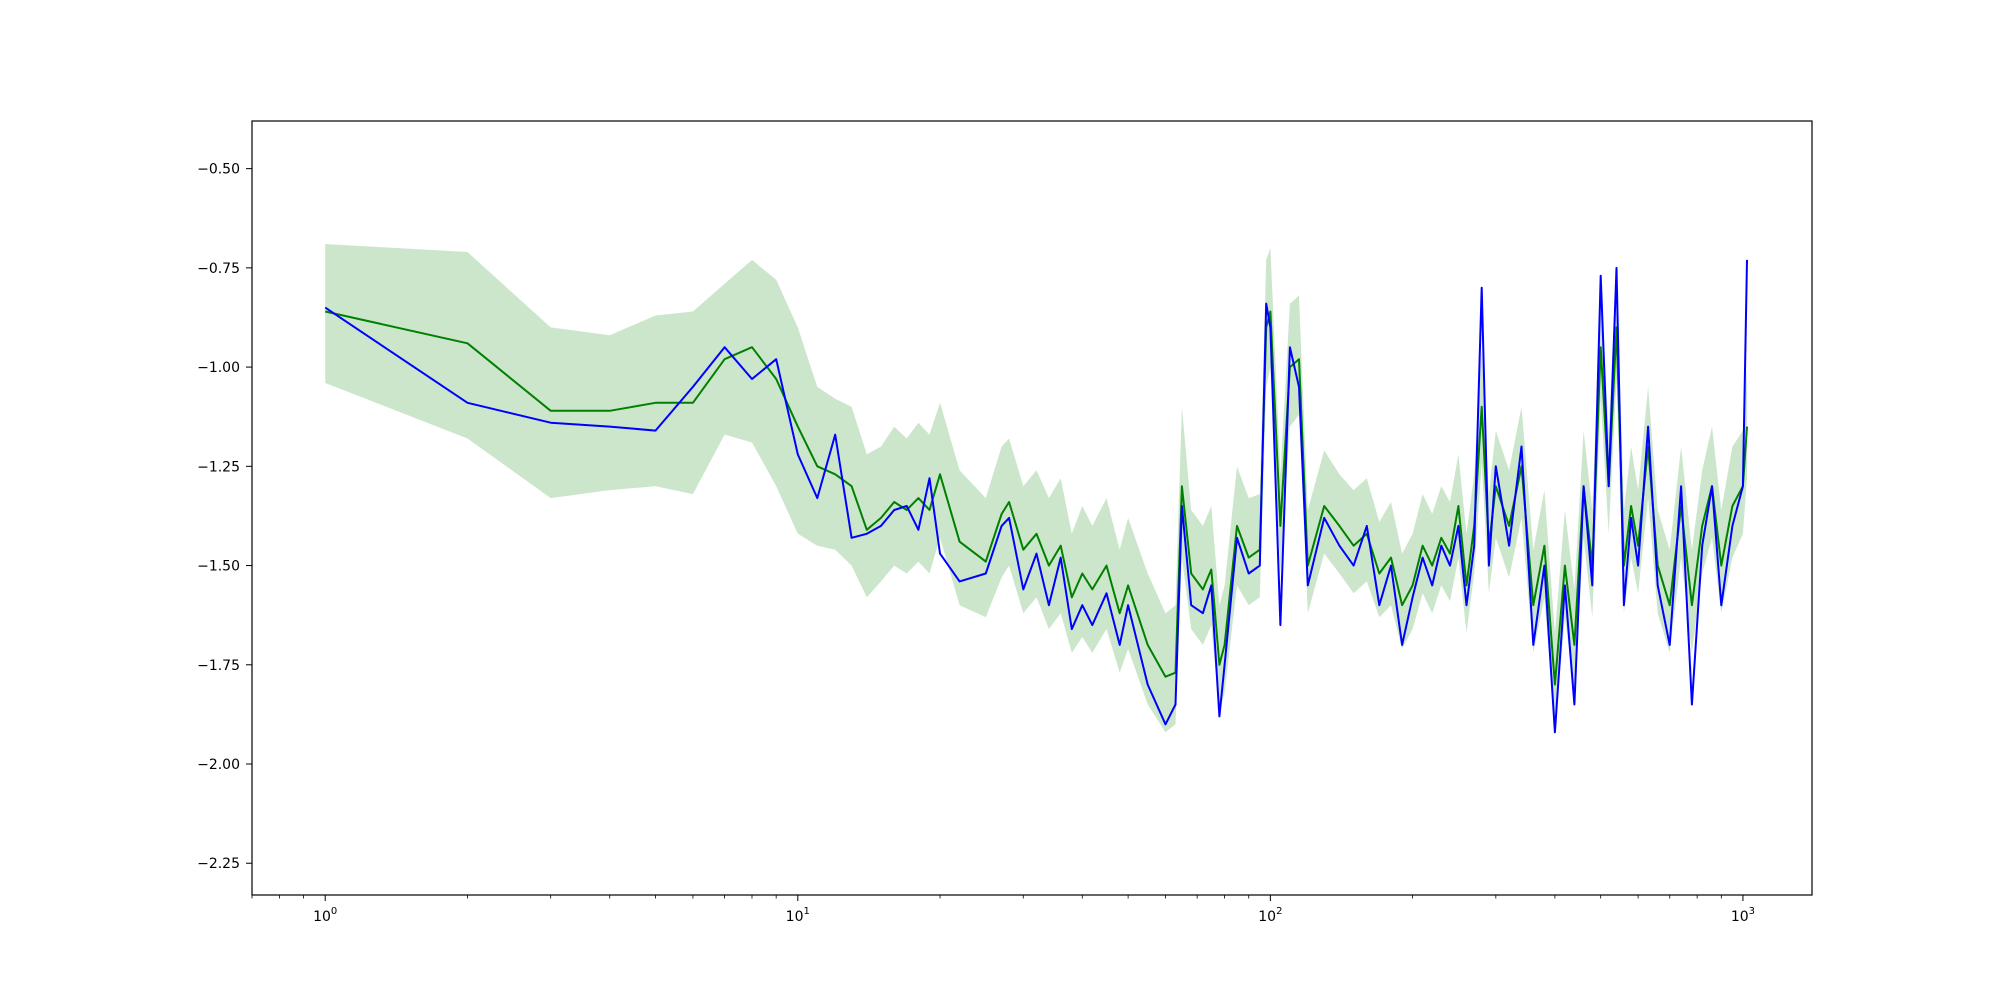 This screenshot has width=2000, height=1005. I want to click on x-tick-exponent: 1, so click(807, 911).